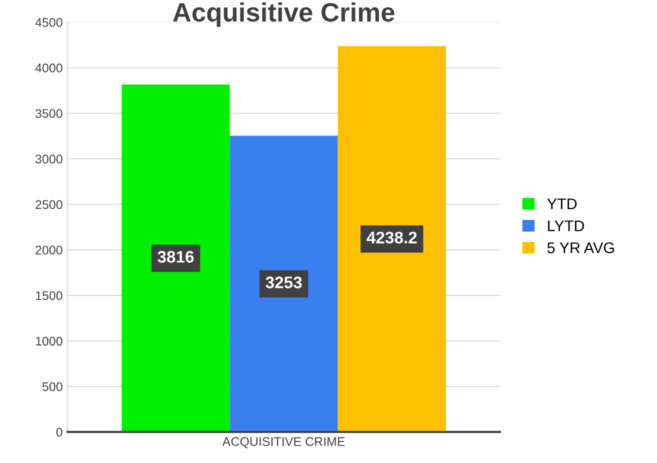 The height and width of the screenshot is (463, 657). I want to click on data-label: 4238.2, so click(391, 238).